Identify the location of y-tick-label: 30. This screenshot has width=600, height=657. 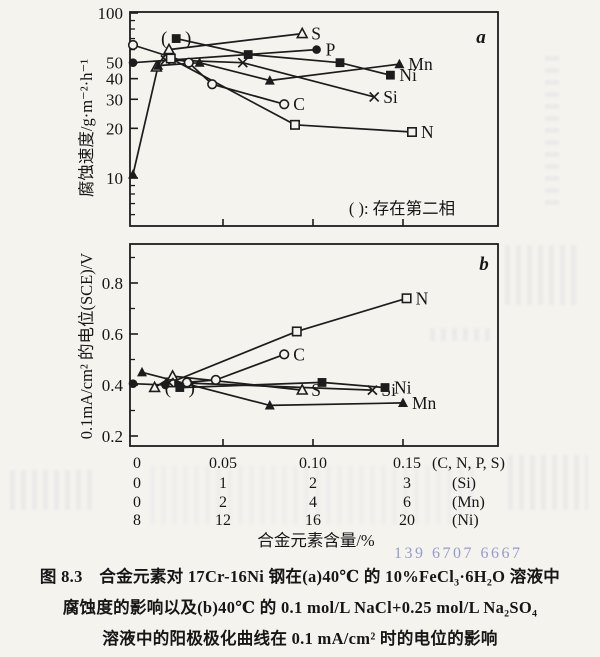
(114, 99).